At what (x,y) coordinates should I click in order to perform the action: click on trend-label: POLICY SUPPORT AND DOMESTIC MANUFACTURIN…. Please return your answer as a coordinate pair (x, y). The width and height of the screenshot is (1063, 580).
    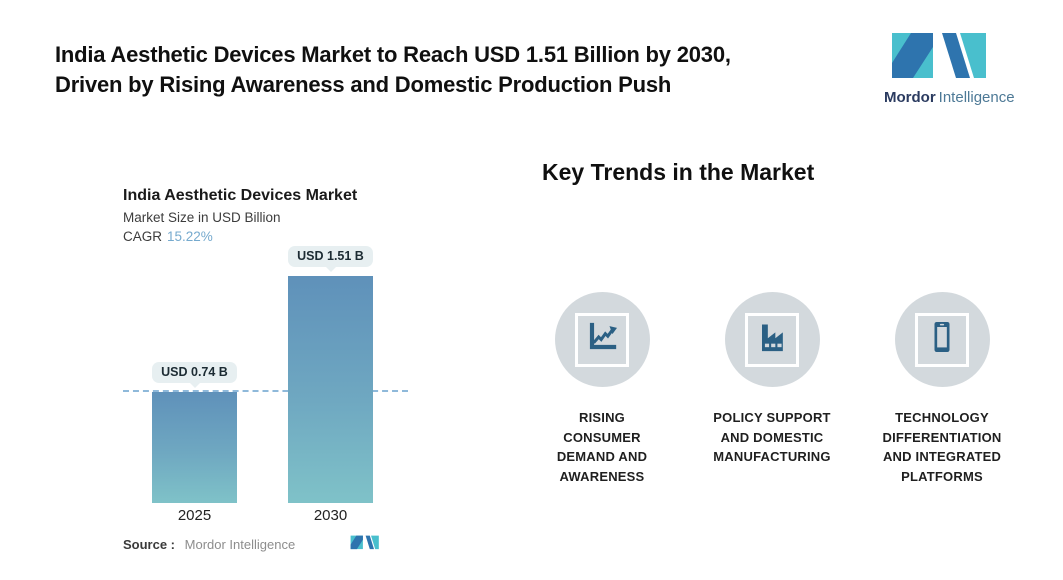
    Looking at the image, I should click on (772, 437).